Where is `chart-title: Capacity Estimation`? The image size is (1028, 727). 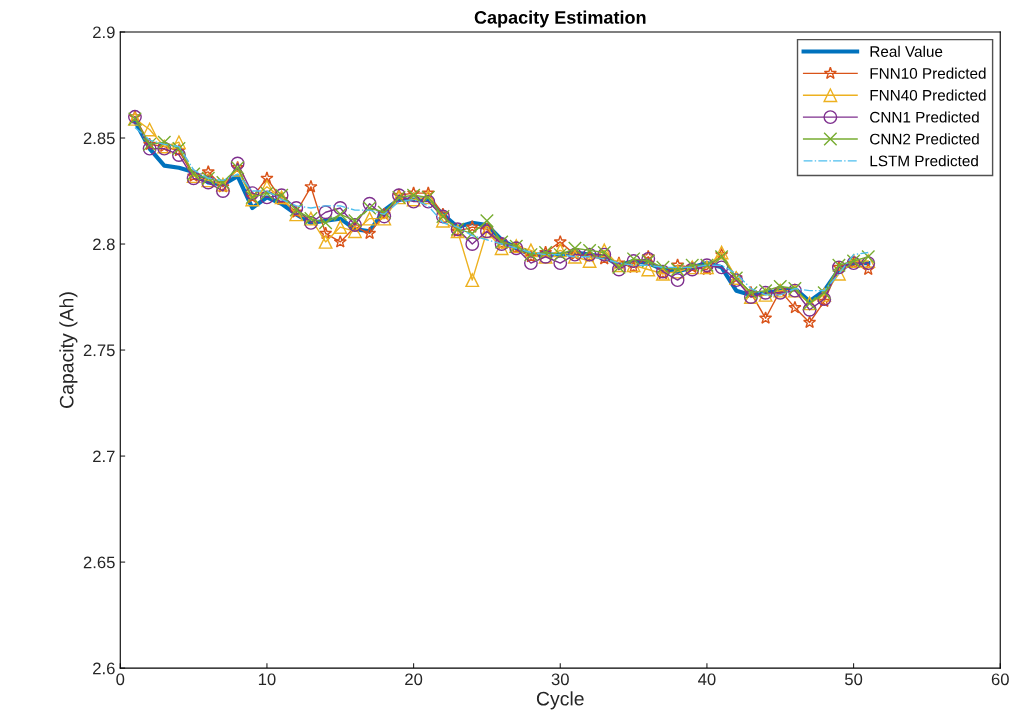
chart-title: Capacity Estimation is located at coordinates (560, 19).